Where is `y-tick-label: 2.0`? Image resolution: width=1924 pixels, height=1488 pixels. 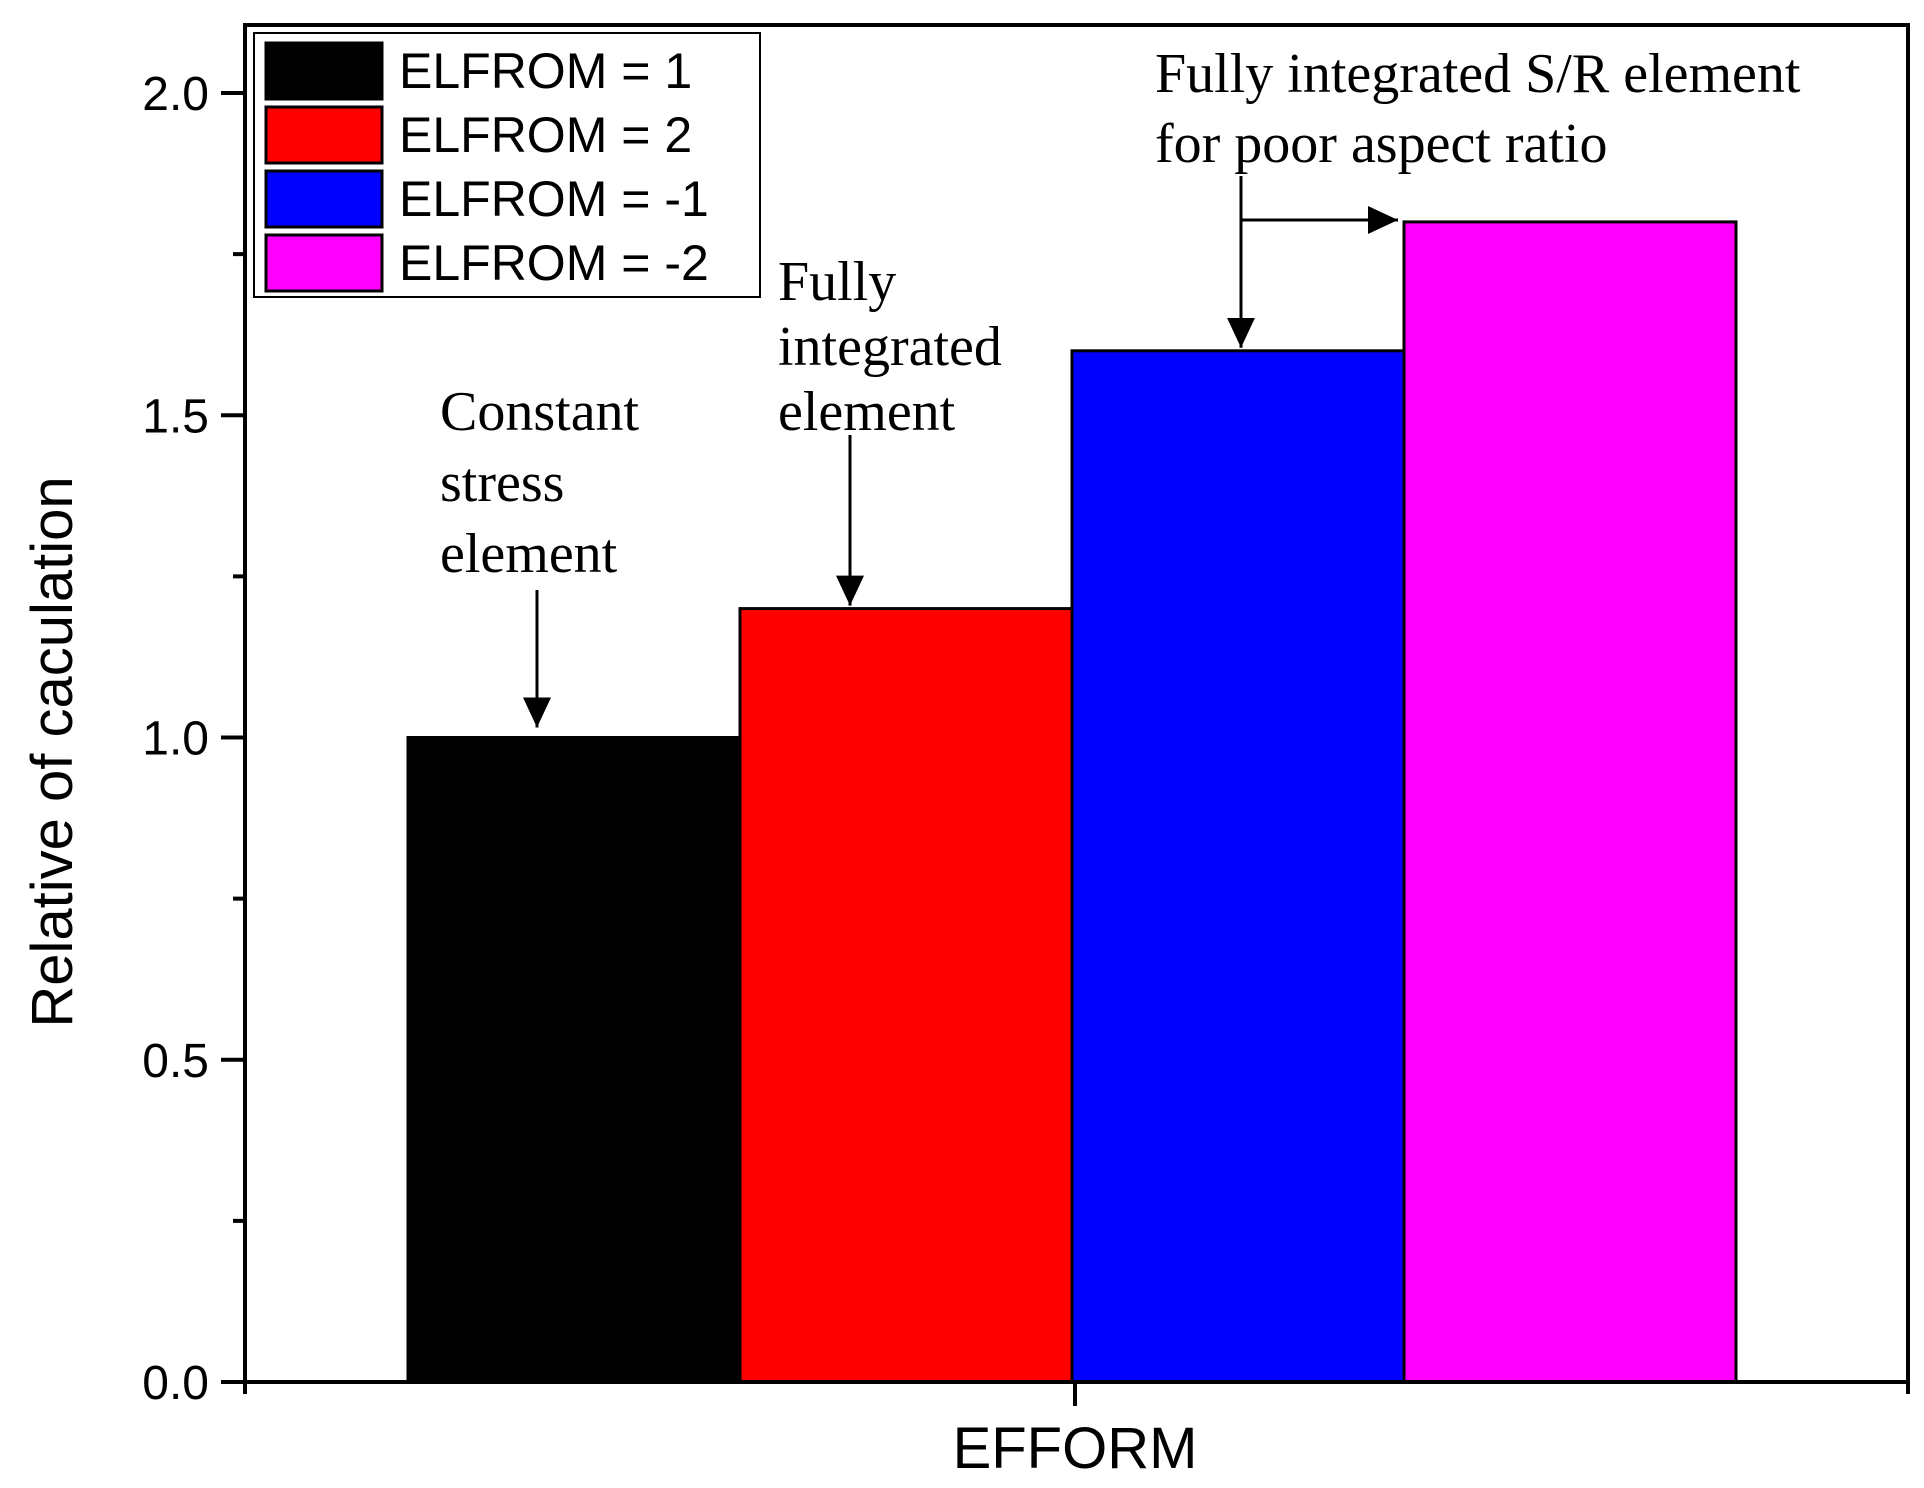 y-tick-label: 2.0 is located at coordinates (175, 94).